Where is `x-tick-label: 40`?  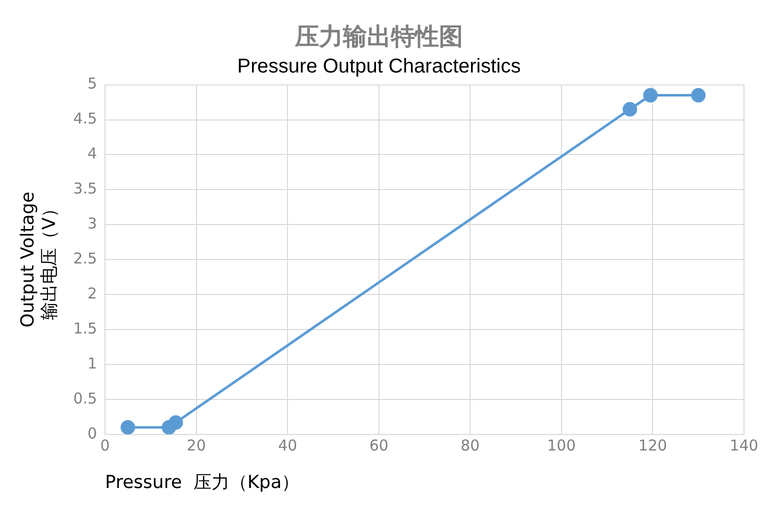 x-tick-label: 40 is located at coordinates (288, 445).